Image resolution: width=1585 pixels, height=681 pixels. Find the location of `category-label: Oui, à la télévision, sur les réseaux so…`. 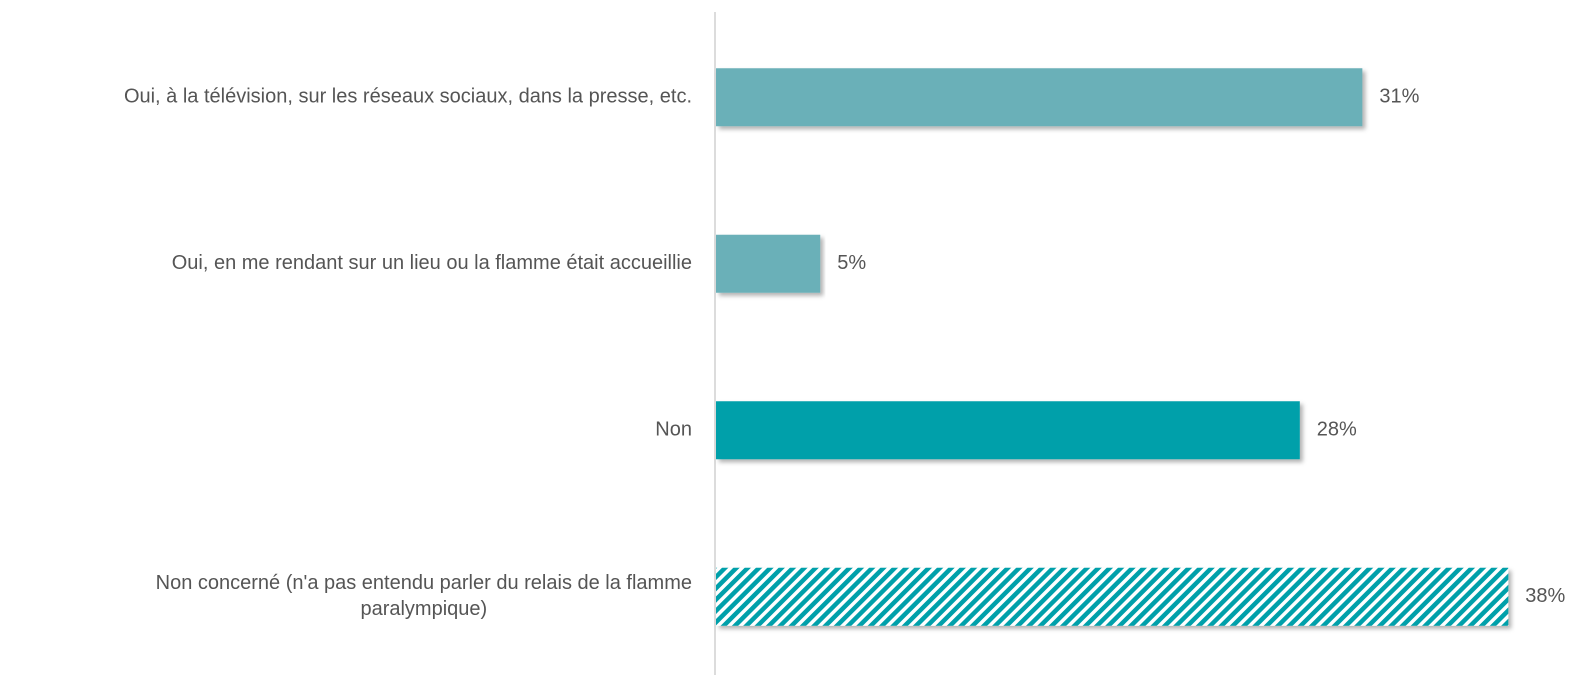

category-label: Oui, à la télévision, sur les réseaux so… is located at coordinates (408, 97).